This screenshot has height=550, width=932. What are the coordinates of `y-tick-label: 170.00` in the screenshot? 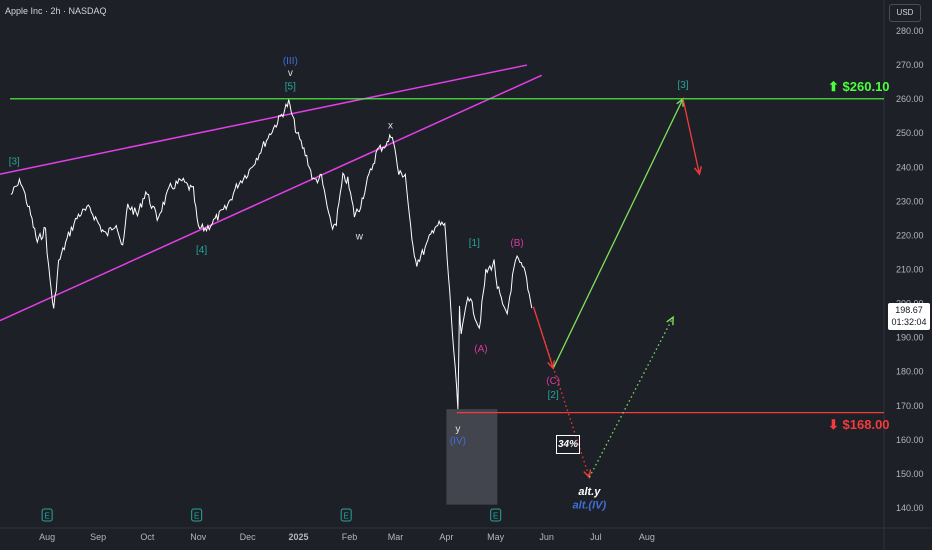 It's located at (910, 406).